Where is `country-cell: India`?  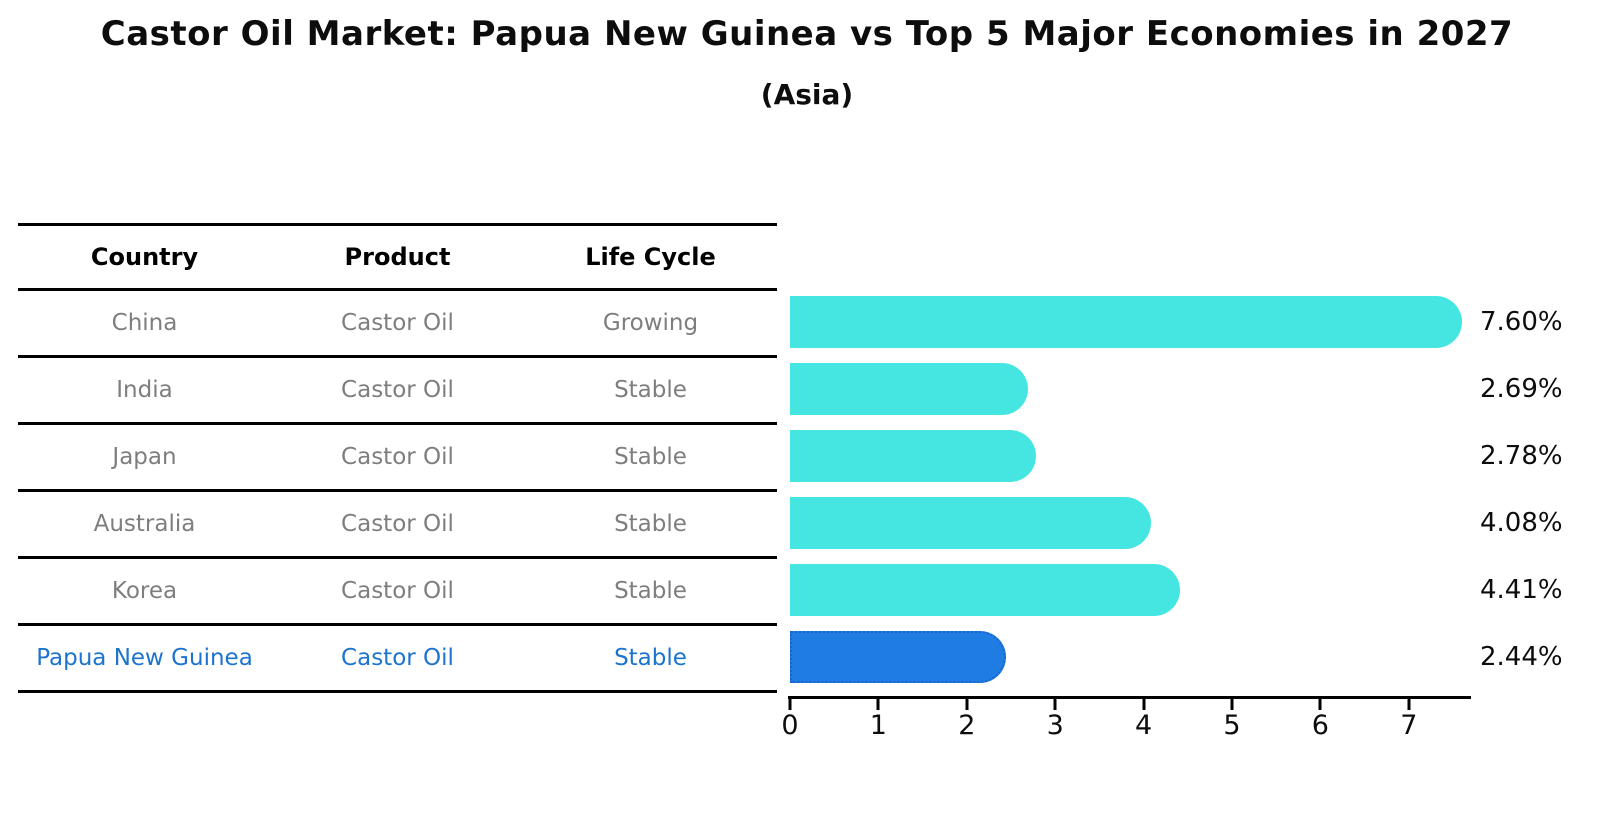 country-cell: India is located at coordinates (144, 390).